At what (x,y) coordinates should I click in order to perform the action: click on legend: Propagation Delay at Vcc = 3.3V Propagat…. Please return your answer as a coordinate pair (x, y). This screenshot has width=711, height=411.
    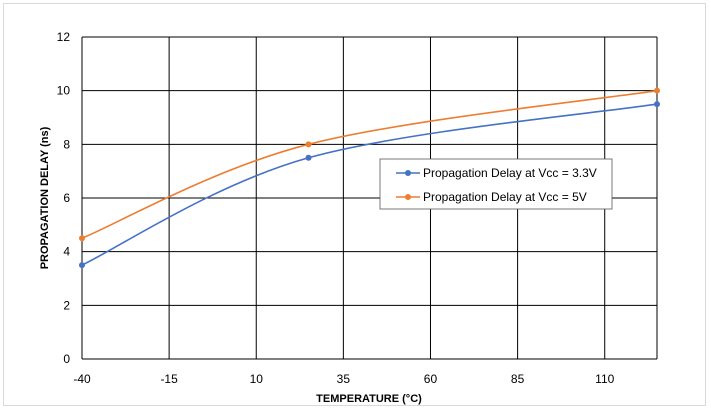
    Looking at the image, I should click on (496, 184).